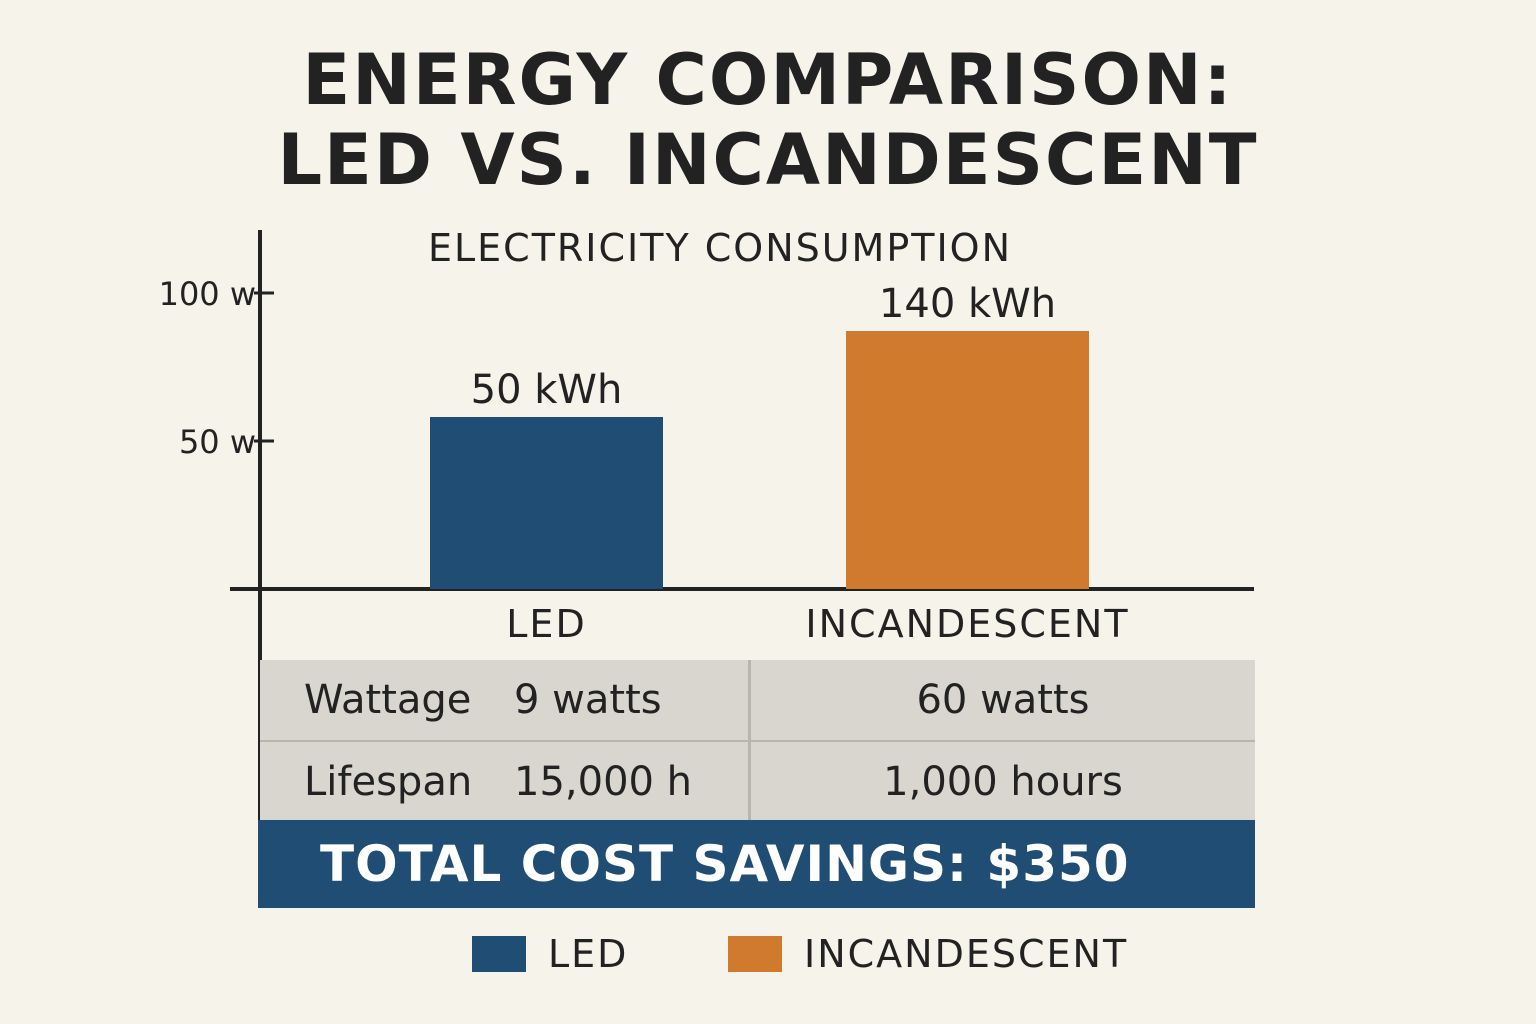  I want to click on title-line-2: LED VS. INCANDESCENT, so click(768, 160).